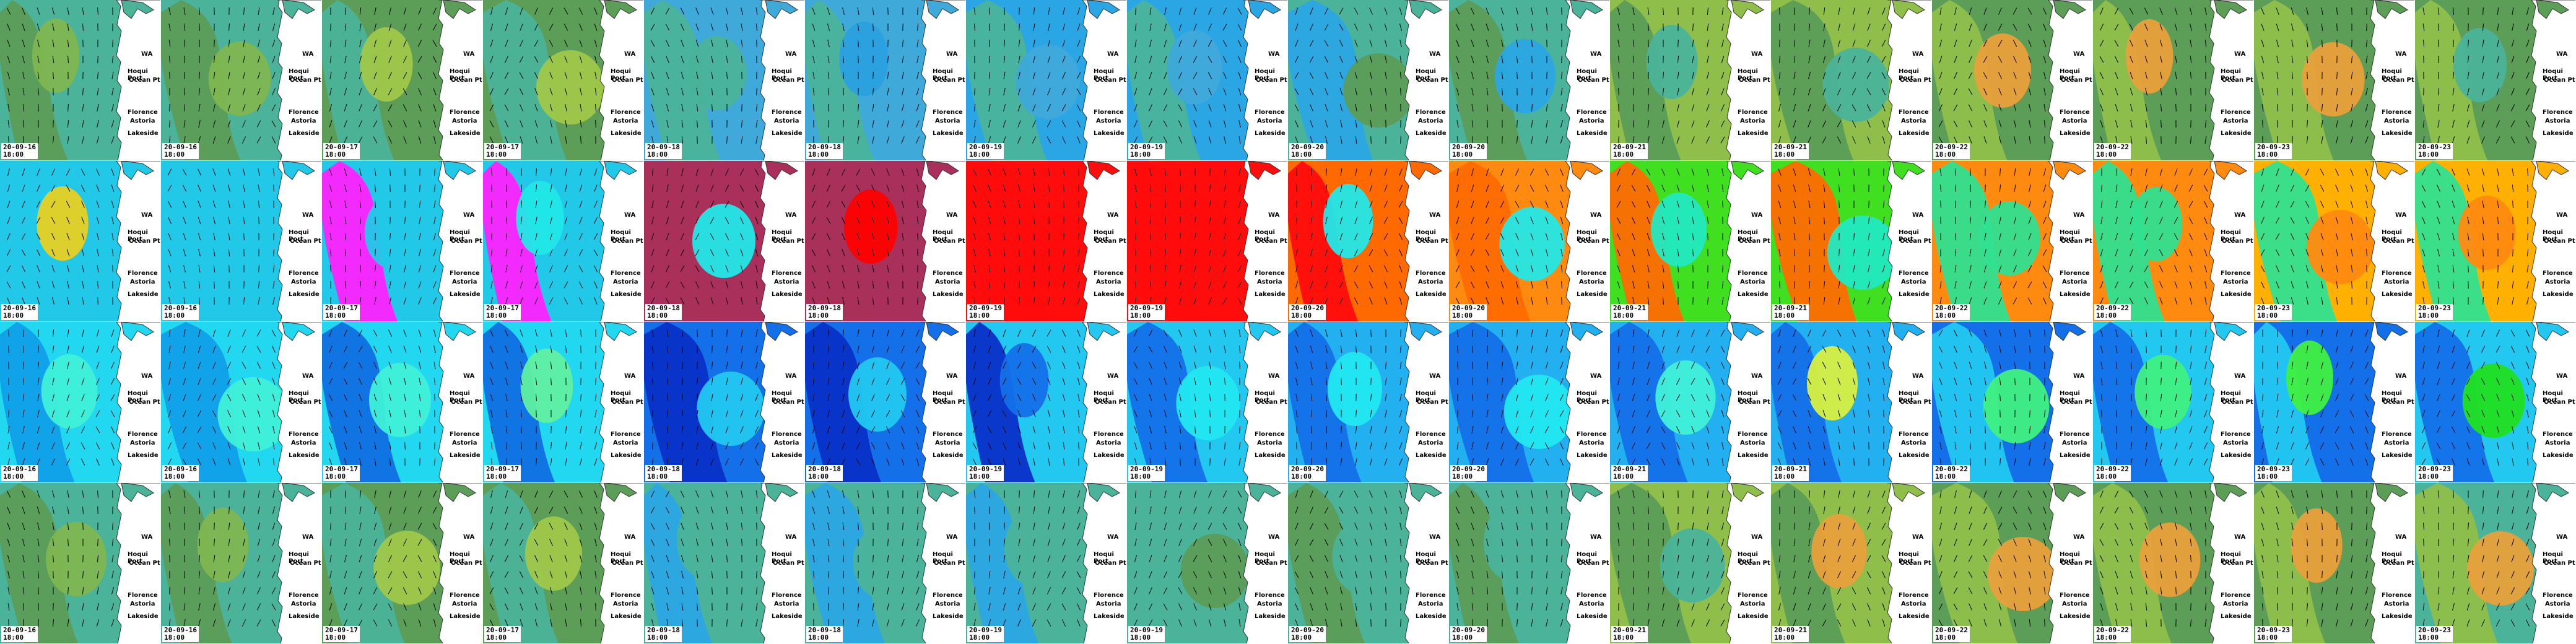 The width and height of the screenshot is (2576, 644). I want to click on timestamp-date: 20-09-23, so click(2273, 469).